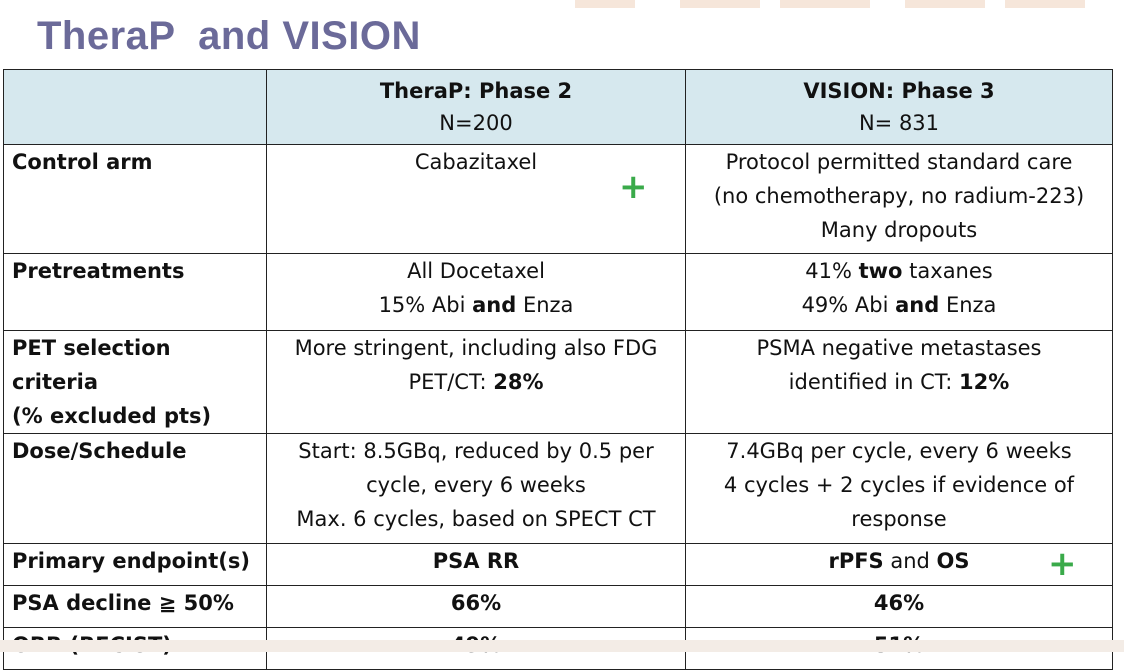 The image size is (1124, 670). What do you see at coordinates (899, 485) in the screenshot?
I see `cell-text: 4 cycles + 2 cycles if evidence of` at bounding box center [899, 485].